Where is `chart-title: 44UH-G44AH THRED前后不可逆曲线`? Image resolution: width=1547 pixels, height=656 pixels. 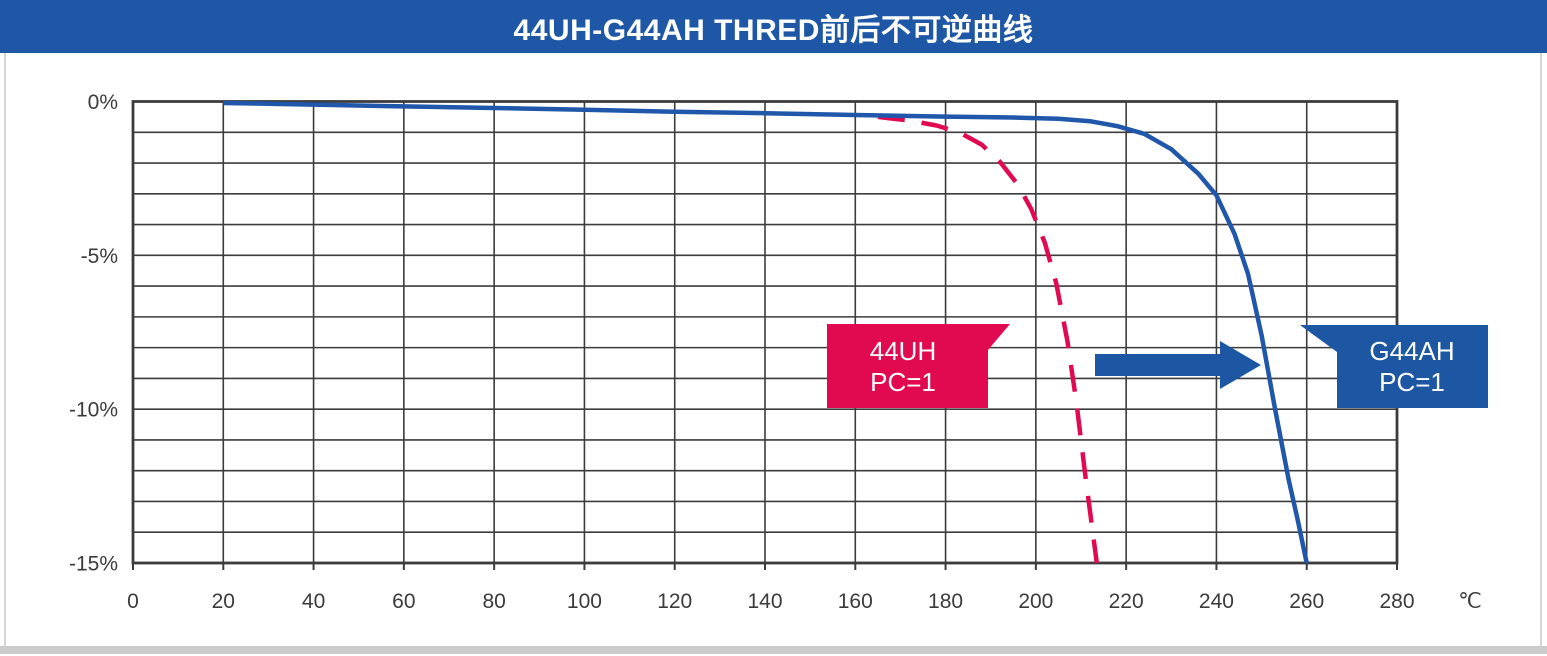 chart-title: 44UH-G44AH THRED前后不可逆曲线 is located at coordinates (773, 30).